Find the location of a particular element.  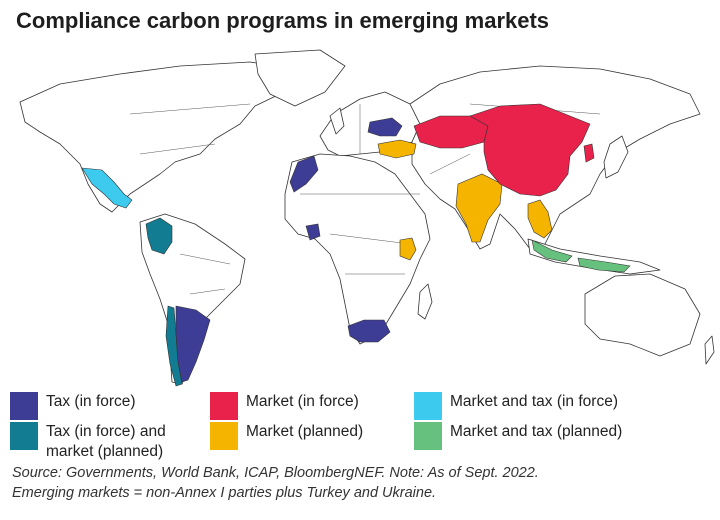

southeast-asia-region is located at coordinates (540, 219).